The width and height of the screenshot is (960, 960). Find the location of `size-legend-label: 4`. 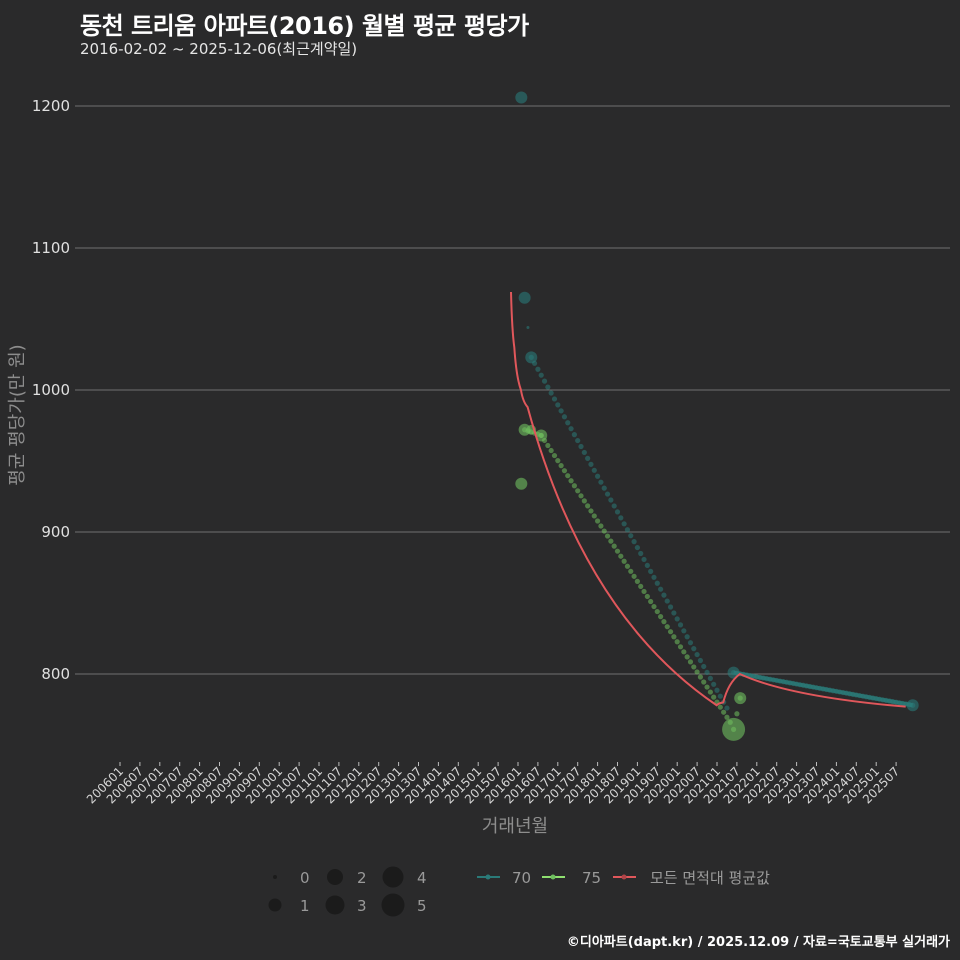

size-legend-label: 4 is located at coordinates (422, 878).